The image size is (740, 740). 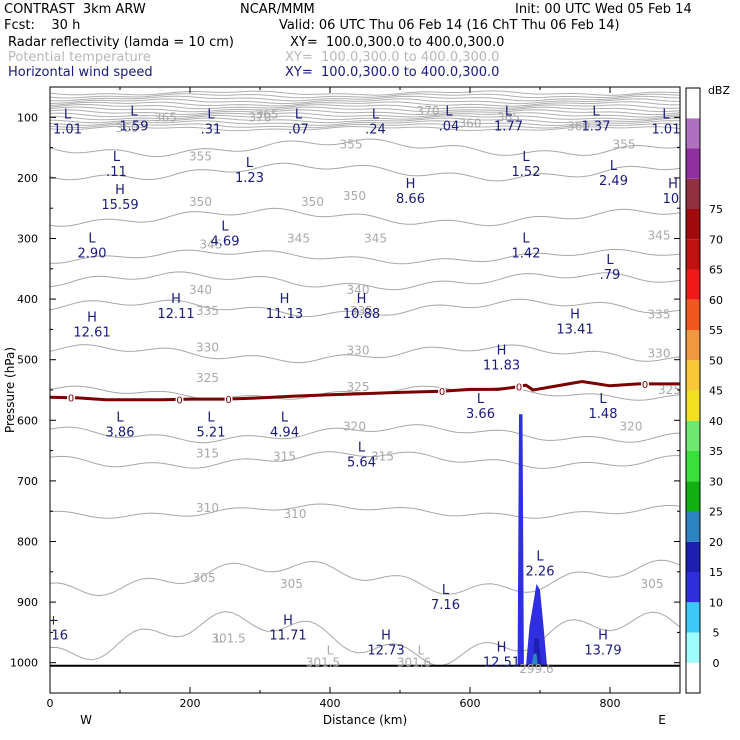 What do you see at coordinates (42, 25) in the screenshot?
I see `title-fcst: Fcst: 30 h` at bounding box center [42, 25].